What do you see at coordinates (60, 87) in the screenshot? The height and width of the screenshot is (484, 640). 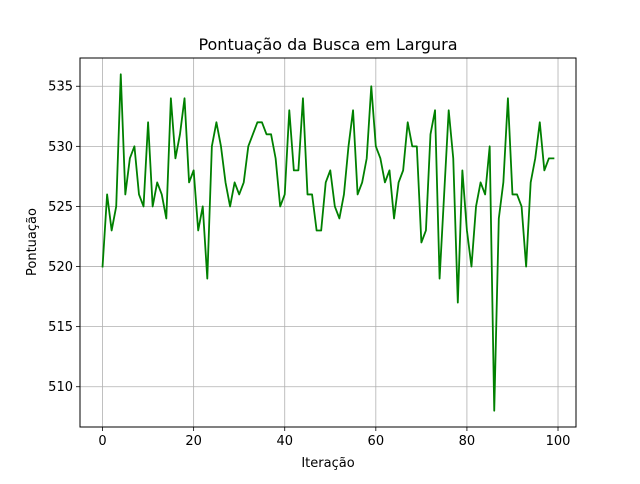 I see `y-tick-label: 535` at bounding box center [60, 87].